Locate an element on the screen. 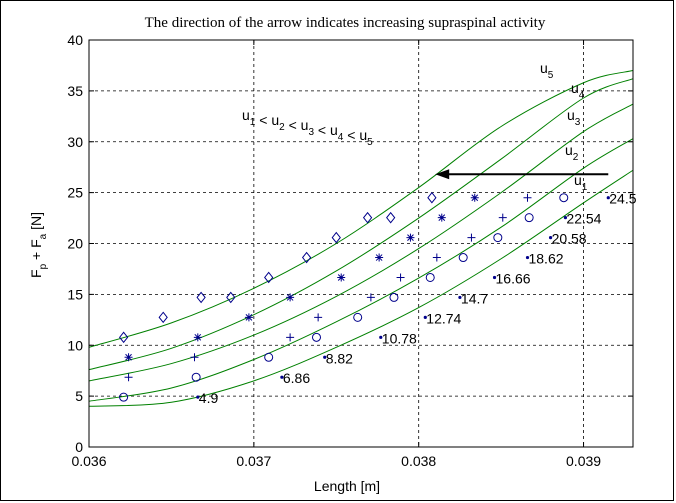 The image size is (676, 503). x-tick-label: 0.036 is located at coordinates (88, 461).